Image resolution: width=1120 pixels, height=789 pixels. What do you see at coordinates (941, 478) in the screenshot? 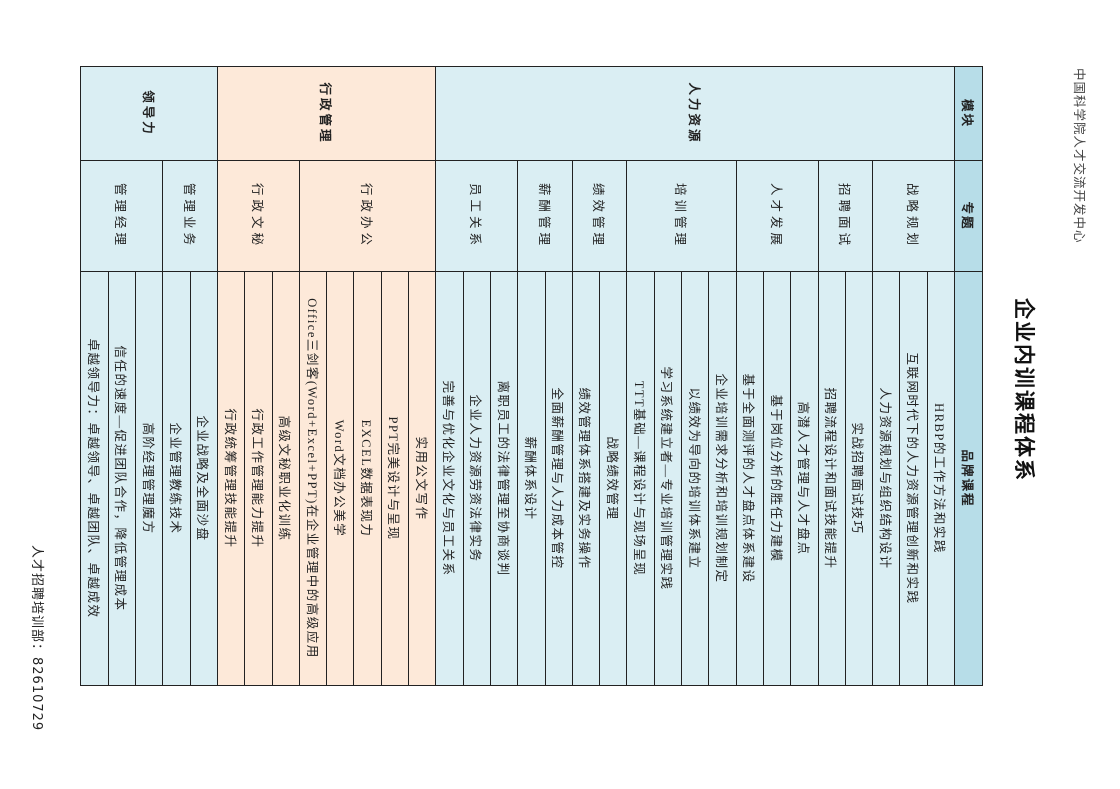
I see `course-cell: HRBP的工作方法和实践` at bounding box center [941, 478].